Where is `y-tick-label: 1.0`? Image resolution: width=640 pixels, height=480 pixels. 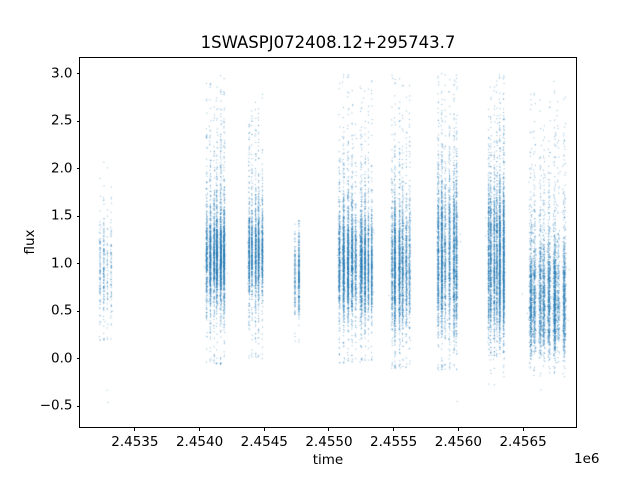
y-tick-label: 1.0 is located at coordinates (62, 263).